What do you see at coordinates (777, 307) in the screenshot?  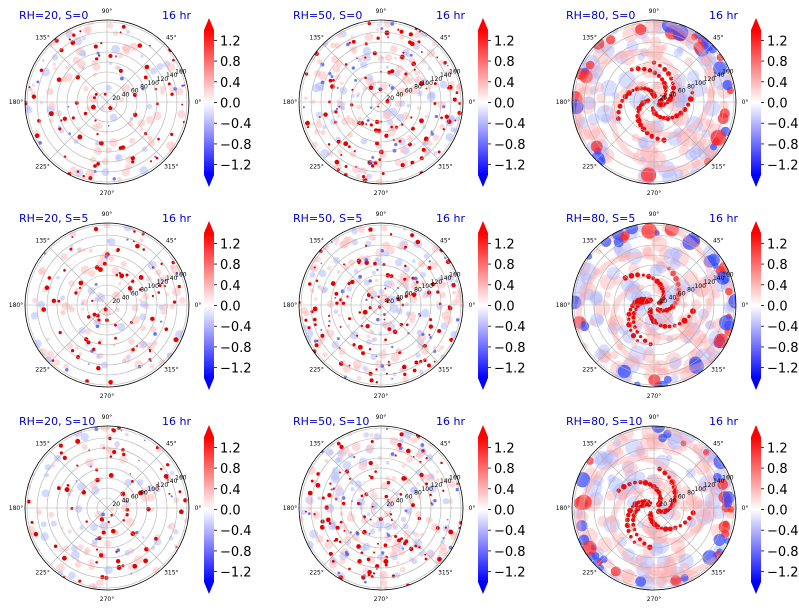 I see `colorbar-tick-label: 0.0` at bounding box center [777, 307].